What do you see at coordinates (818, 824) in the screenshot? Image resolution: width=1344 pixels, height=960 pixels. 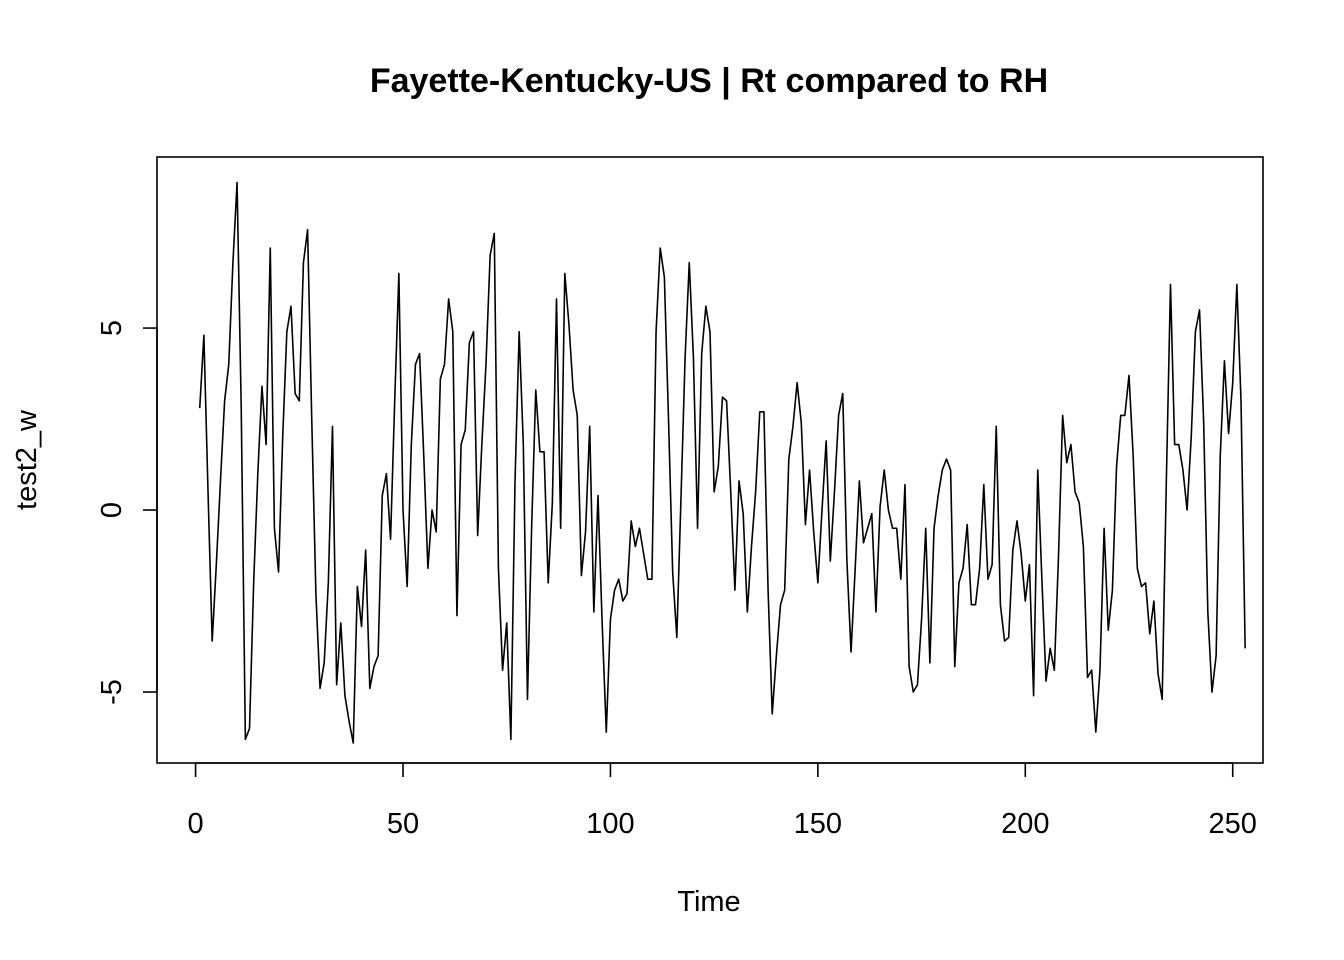 I see `x-tick-label: 150` at bounding box center [818, 824].